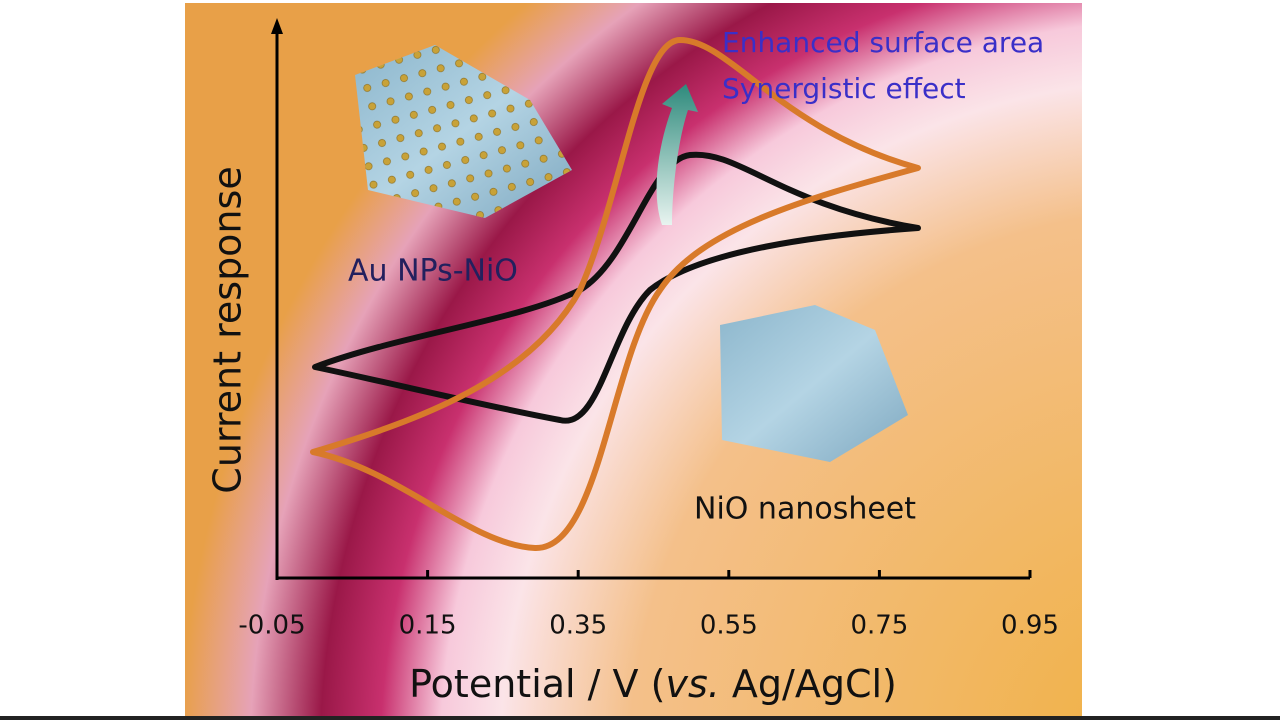 The width and height of the screenshot is (1280, 720). I want to click on x-tick-label: -0.05, so click(271, 626).